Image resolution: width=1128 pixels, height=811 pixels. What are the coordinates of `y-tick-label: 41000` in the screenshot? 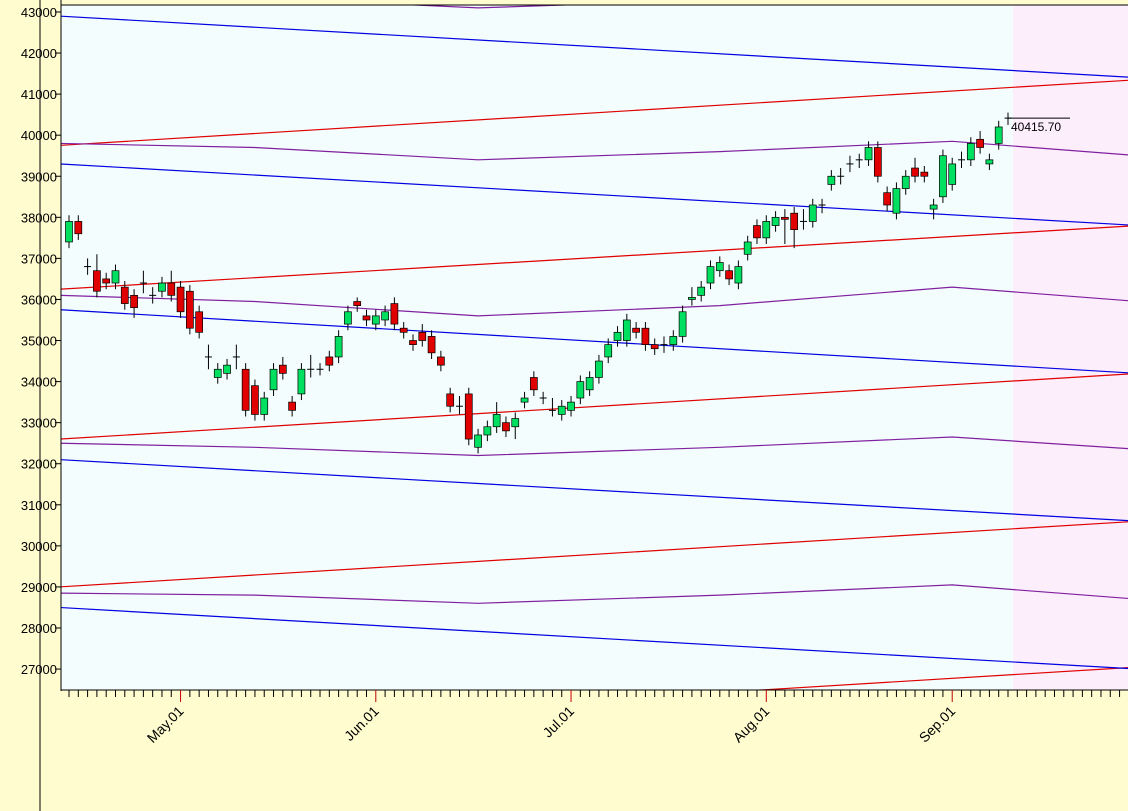 It's located at (39, 94).